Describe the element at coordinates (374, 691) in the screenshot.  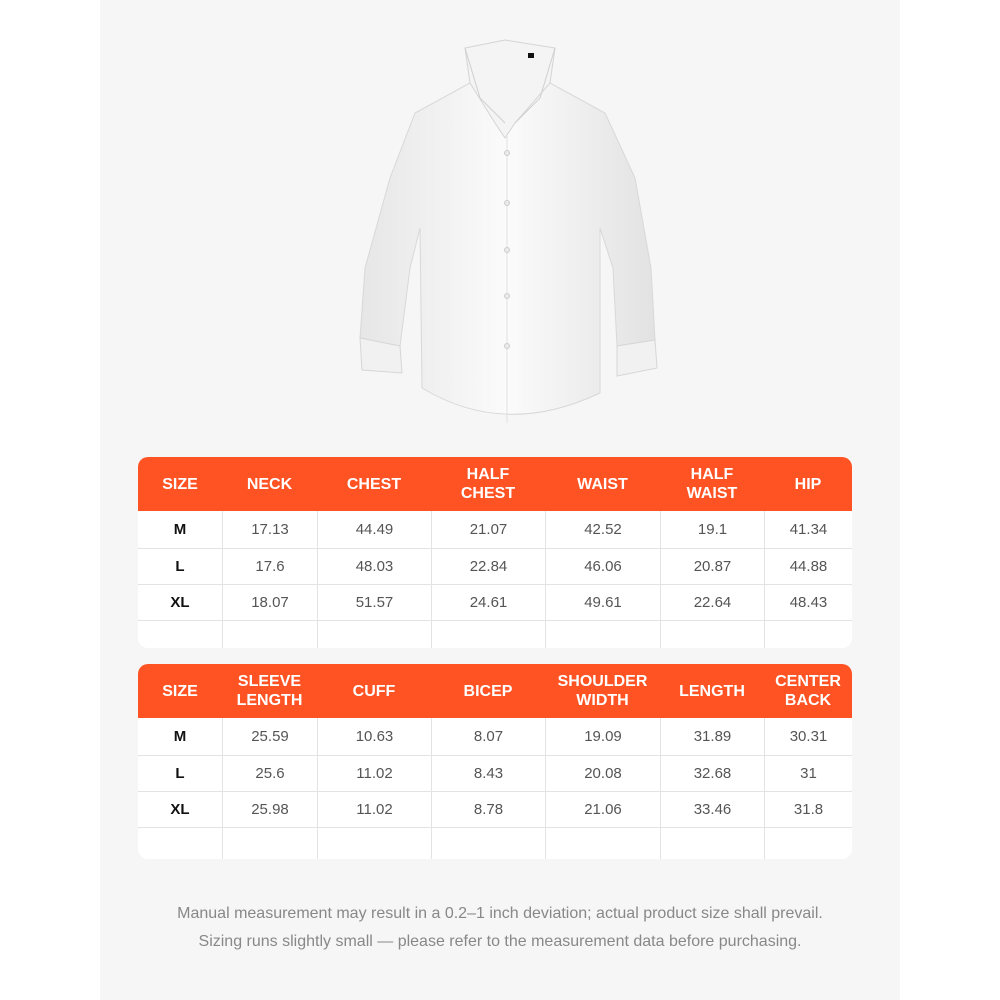
I see `column-header: CUFF` at that location.